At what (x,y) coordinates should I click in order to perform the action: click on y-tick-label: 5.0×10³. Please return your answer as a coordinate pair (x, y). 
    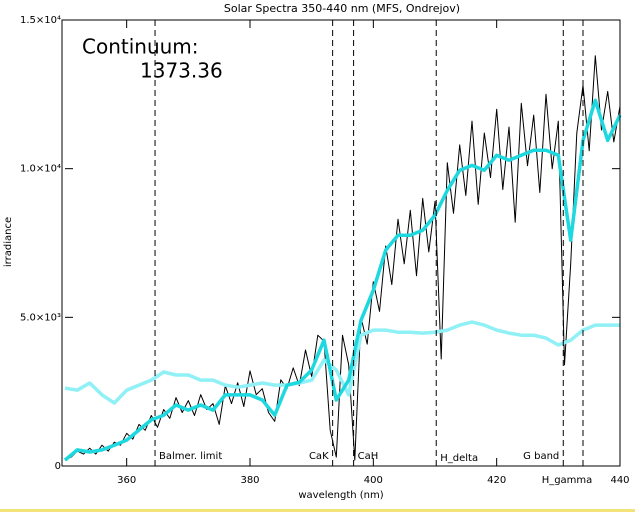
    Looking at the image, I should click on (40, 317).